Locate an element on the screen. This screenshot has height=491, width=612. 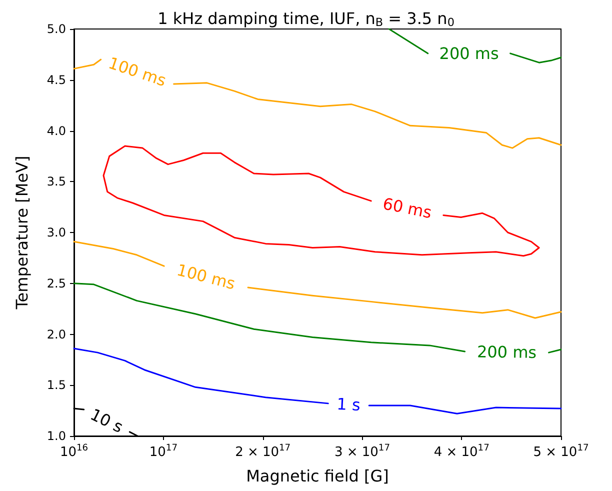
y-tick-label: 5.0 is located at coordinates (56, 29).